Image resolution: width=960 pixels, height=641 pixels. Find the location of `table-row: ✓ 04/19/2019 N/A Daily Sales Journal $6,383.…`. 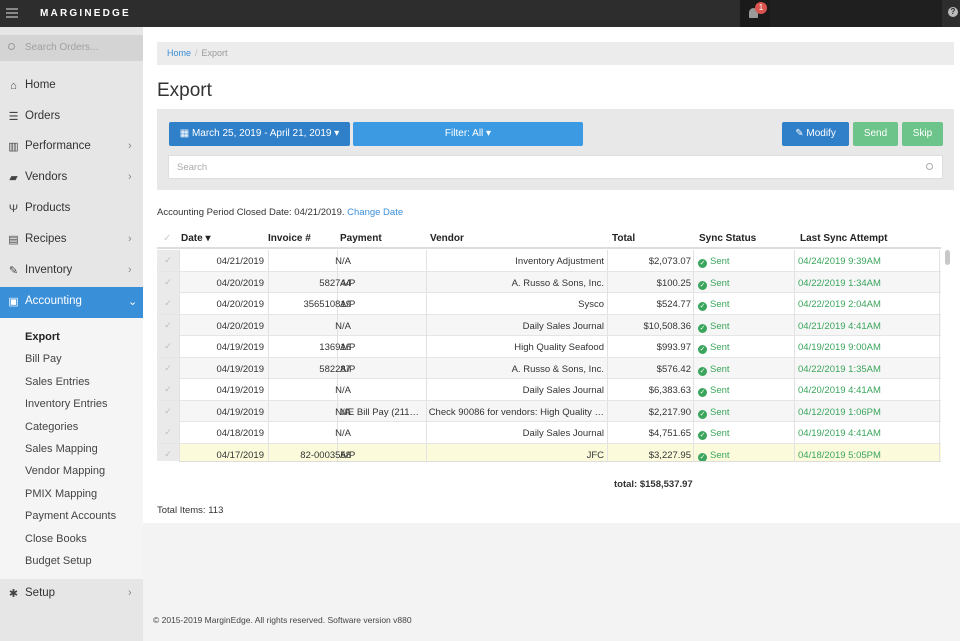

table-row: ✓ 04/19/2019 N/A Daily Sales Journal $6,383.… is located at coordinates (549, 390).